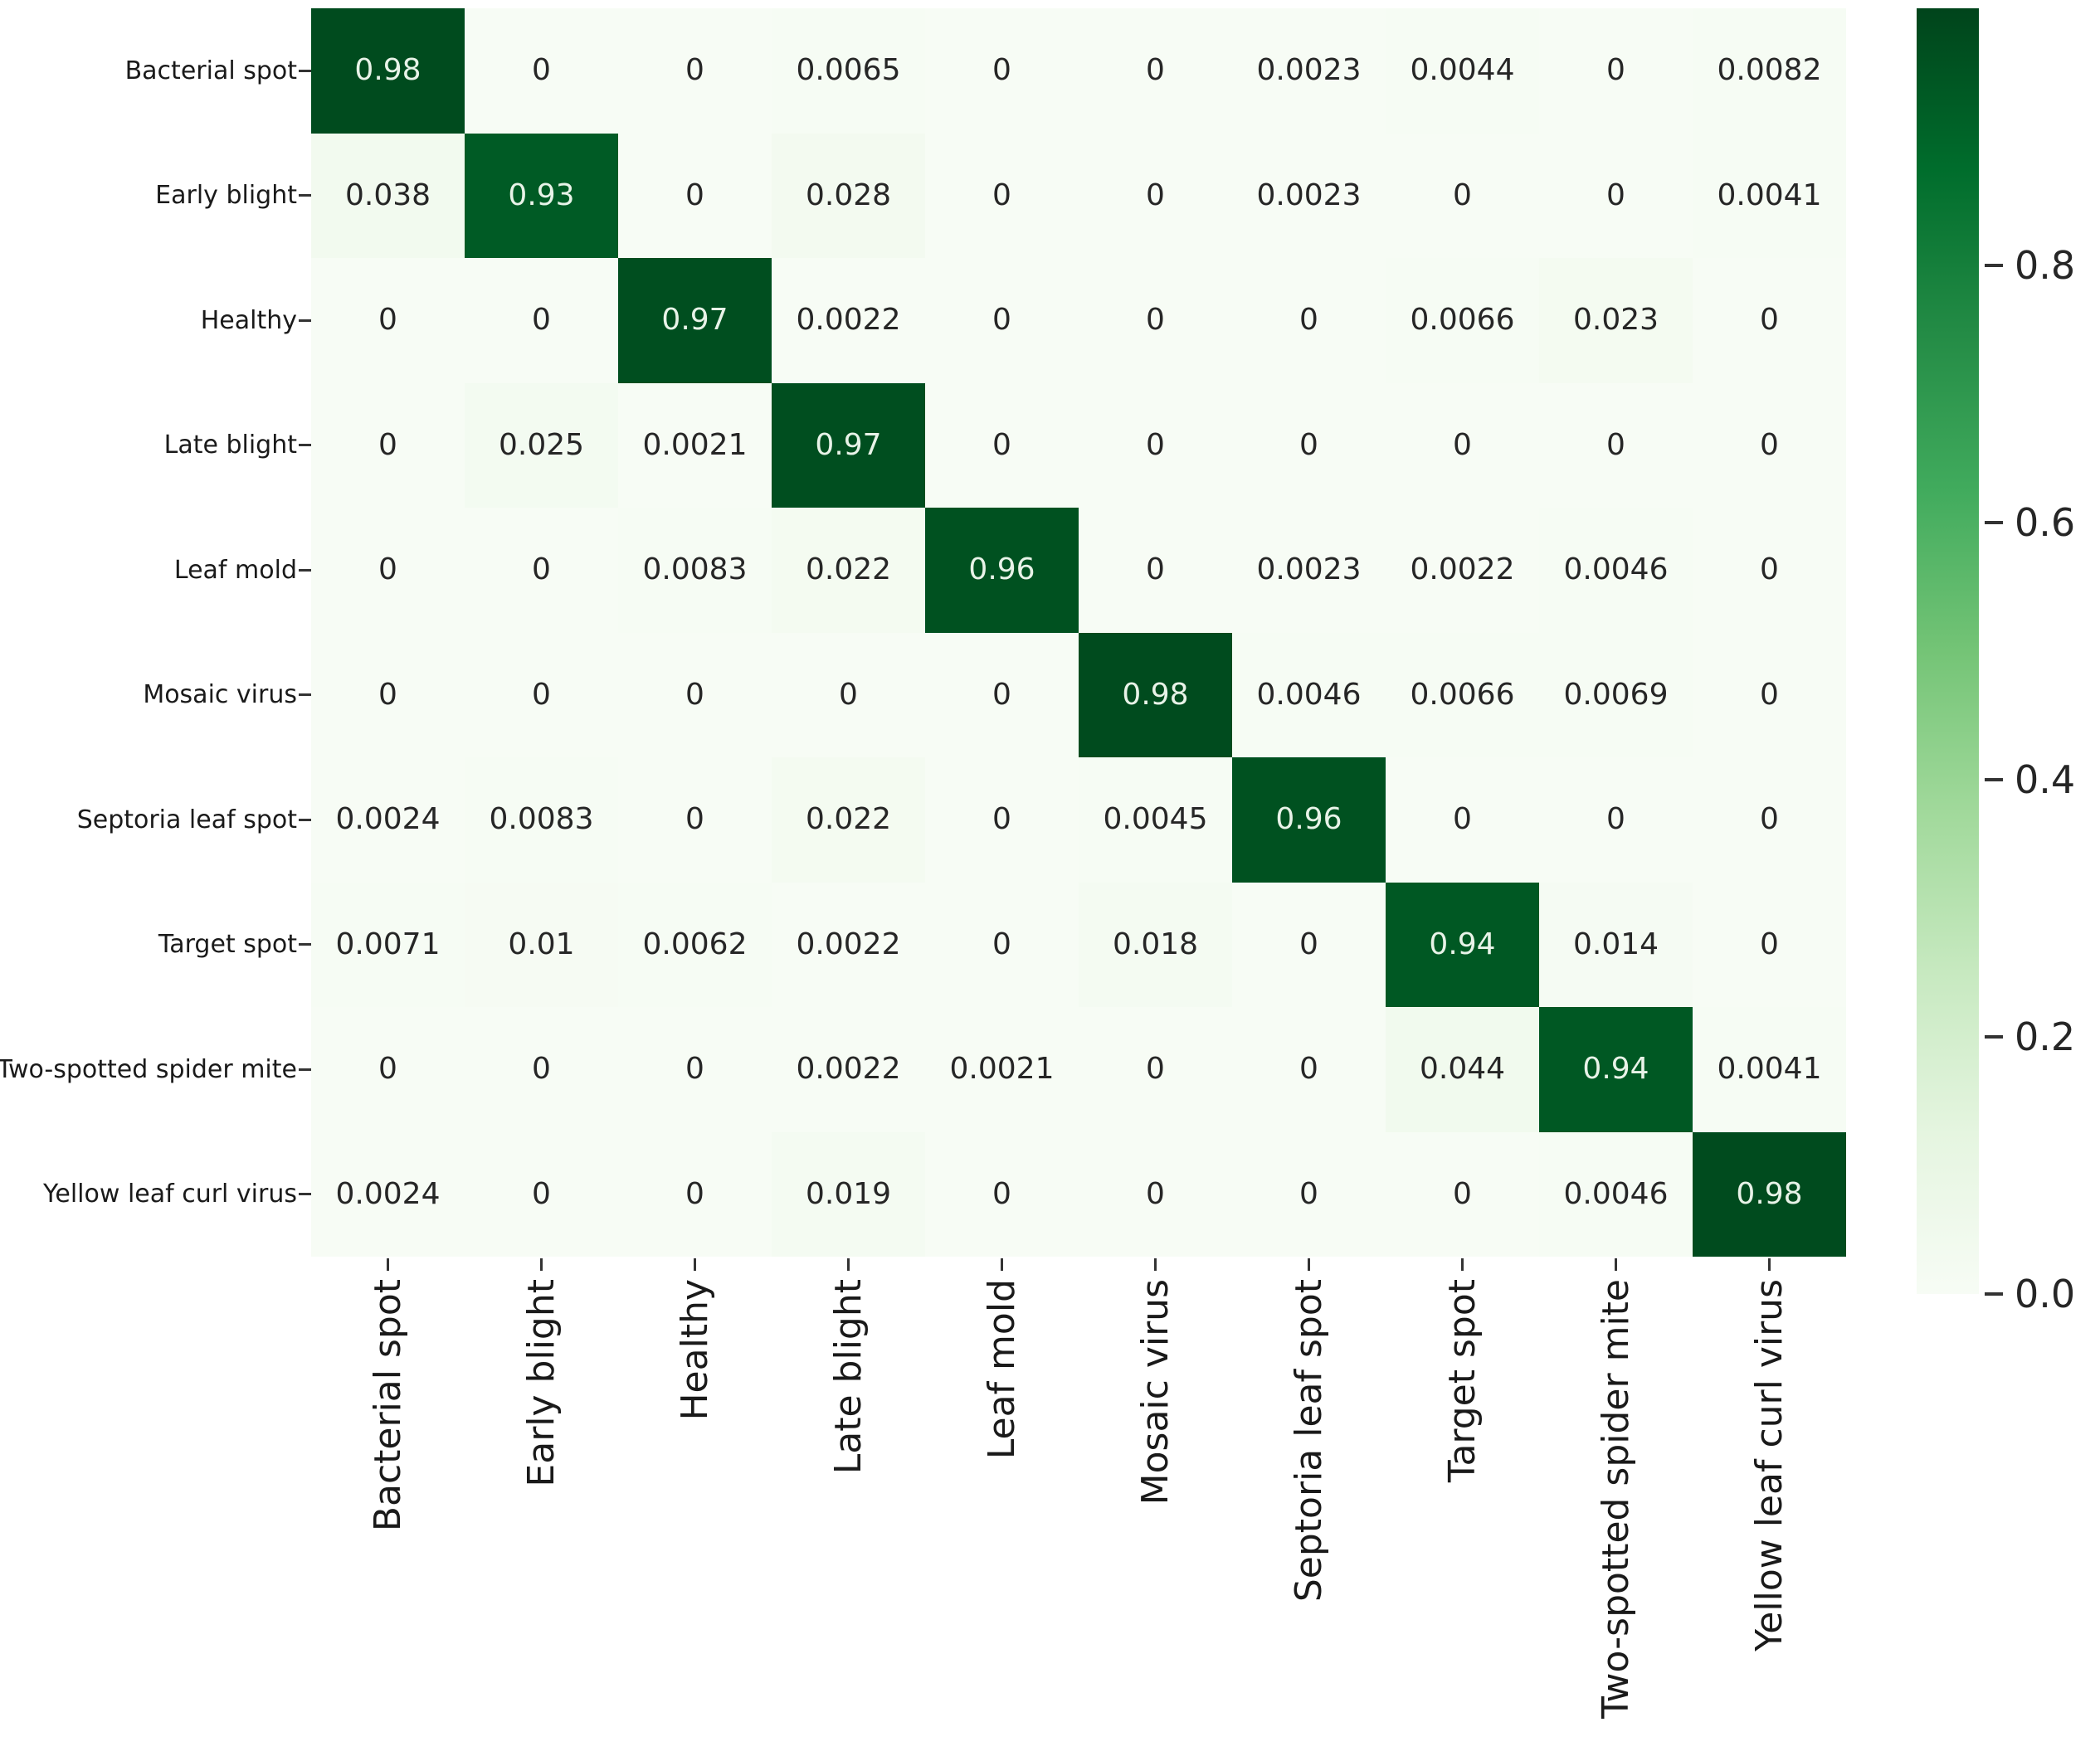  What do you see at coordinates (1155, 320) in the screenshot?
I see `matrix-cell-2-5: 0` at bounding box center [1155, 320].